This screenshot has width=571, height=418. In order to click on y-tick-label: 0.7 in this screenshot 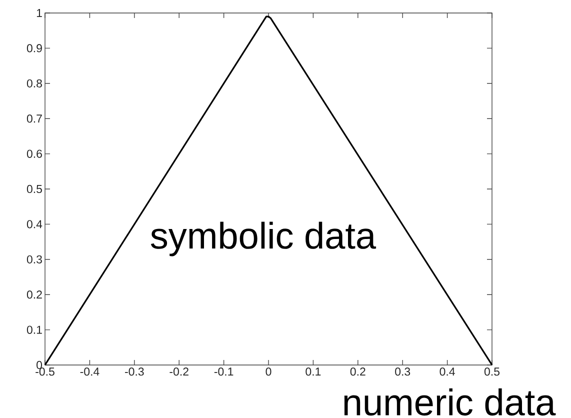, I will do `click(34, 118)`.